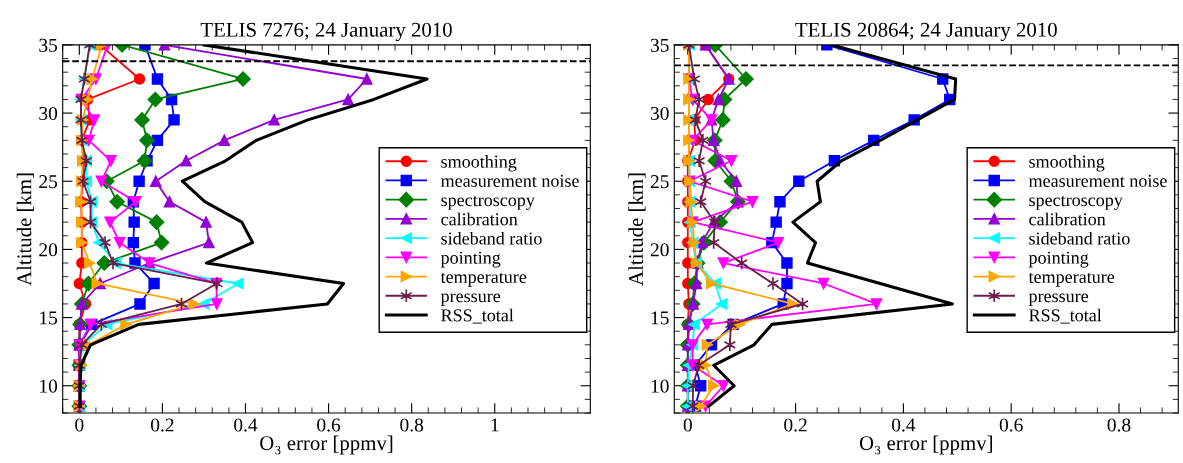 The image size is (1183, 463). I want to click on x-tick-label: 1, so click(495, 425).